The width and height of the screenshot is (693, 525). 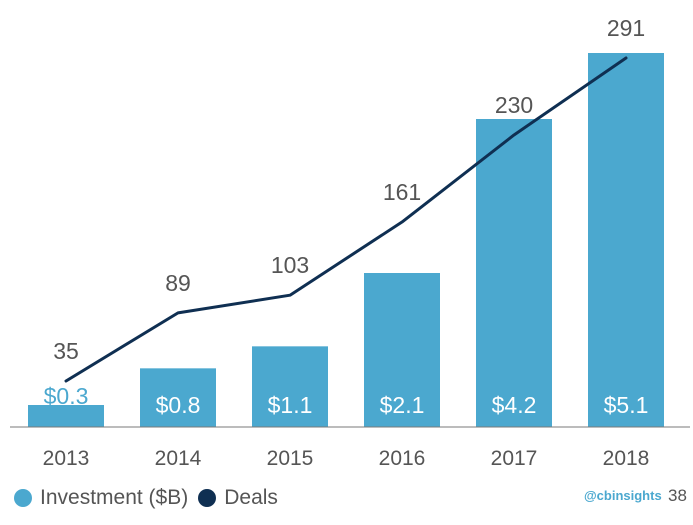 What do you see at coordinates (514, 273) in the screenshot?
I see `bar-2017` at bounding box center [514, 273].